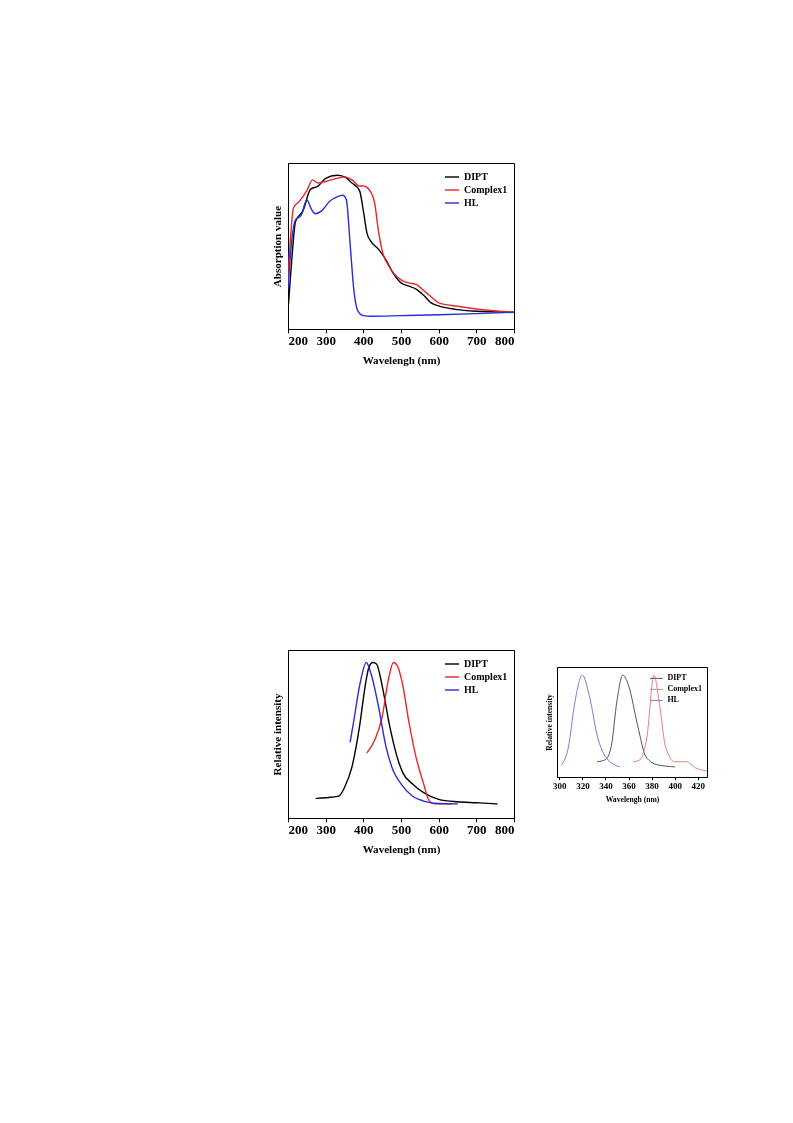 This screenshot has height=1123, width=793. I want to click on x-tick-label: 380, so click(652, 786).